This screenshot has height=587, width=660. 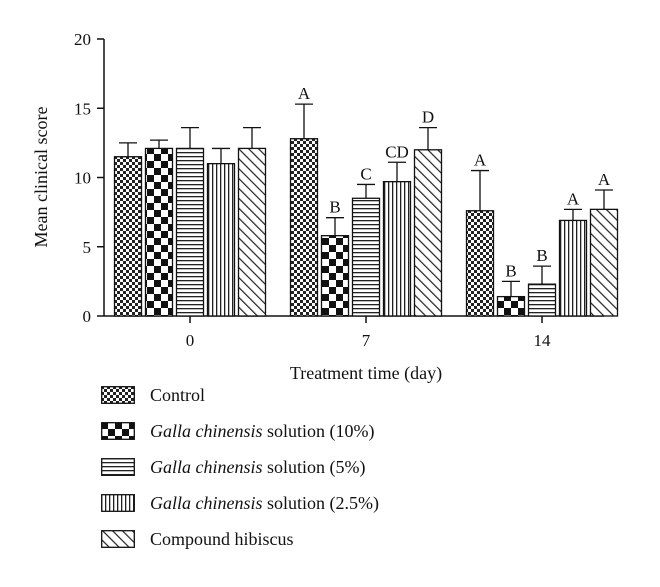 I want to click on legend-label: Control, so click(x=177, y=395).